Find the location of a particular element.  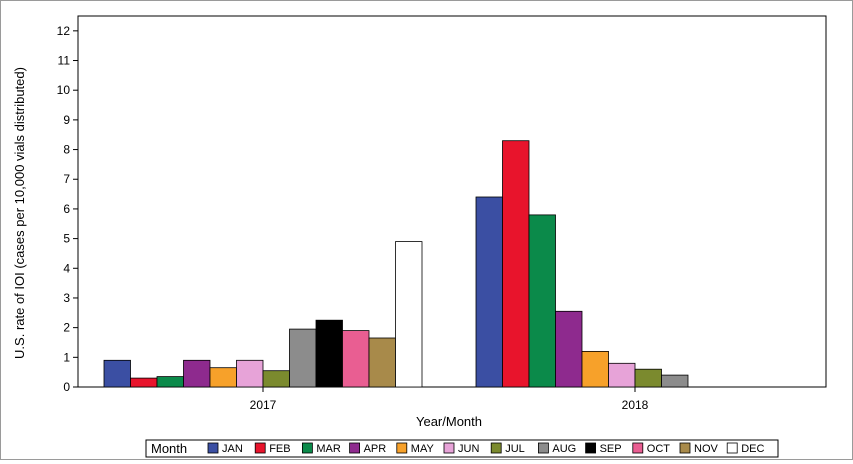

bar-may-2017 is located at coordinates (223, 377).